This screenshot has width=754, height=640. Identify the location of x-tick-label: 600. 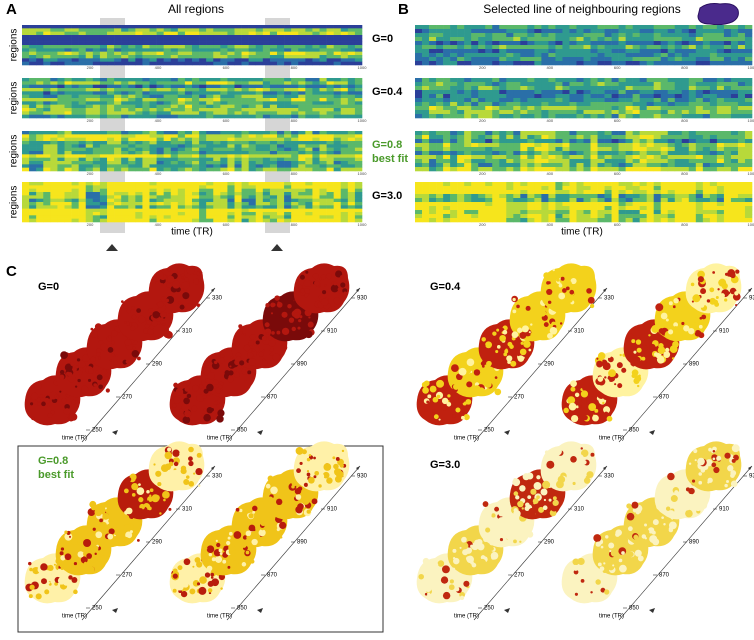
(617, 67).